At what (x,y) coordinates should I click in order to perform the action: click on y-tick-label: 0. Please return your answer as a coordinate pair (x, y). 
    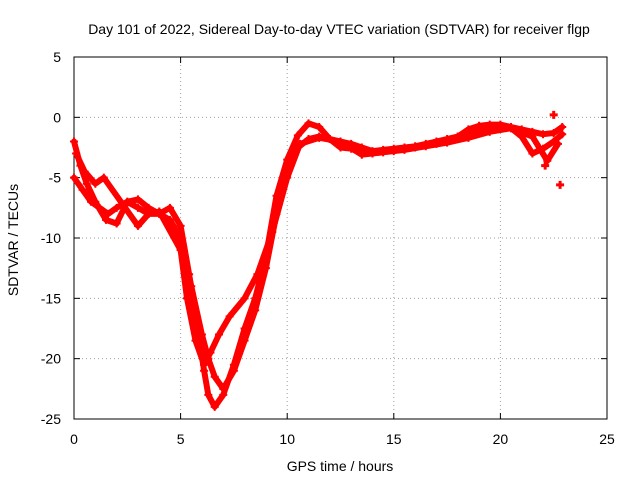
    Looking at the image, I should click on (57, 117).